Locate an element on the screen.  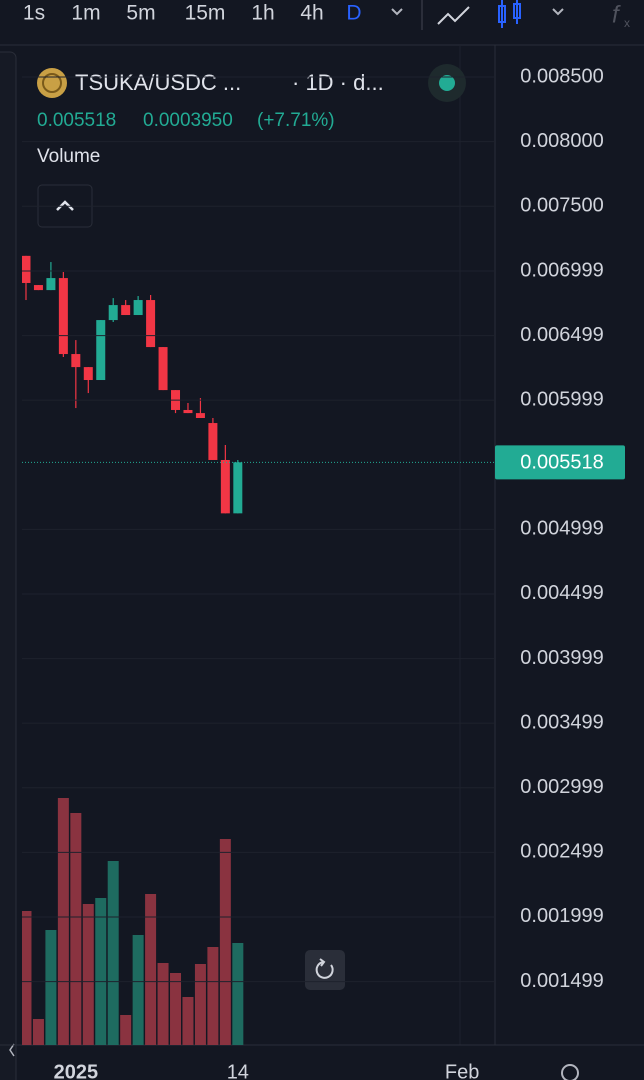
y-tick-label: 0.008500 is located at coordinates (561, 76).